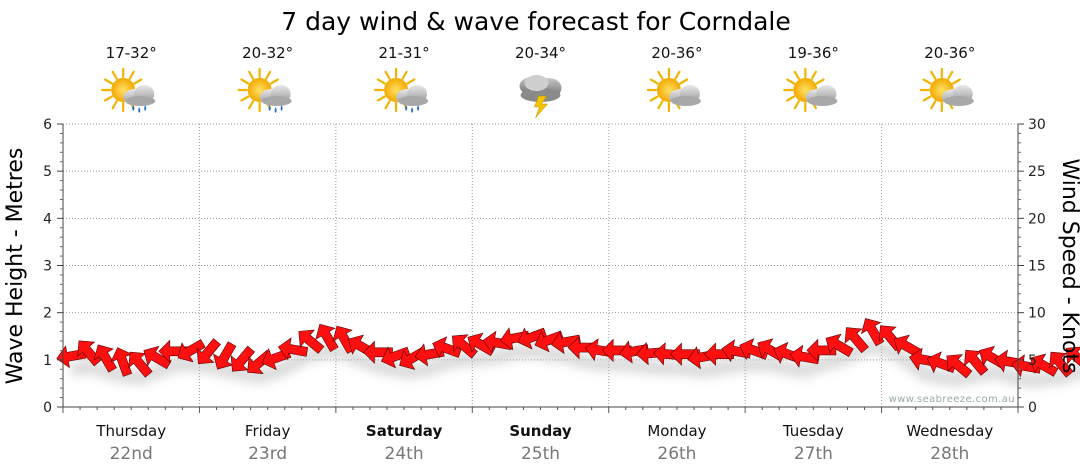  What do you see at coordinates (404, 431) in the screenshot?
I see `day-name-label: Saturday` at bounding box center [404, 431].